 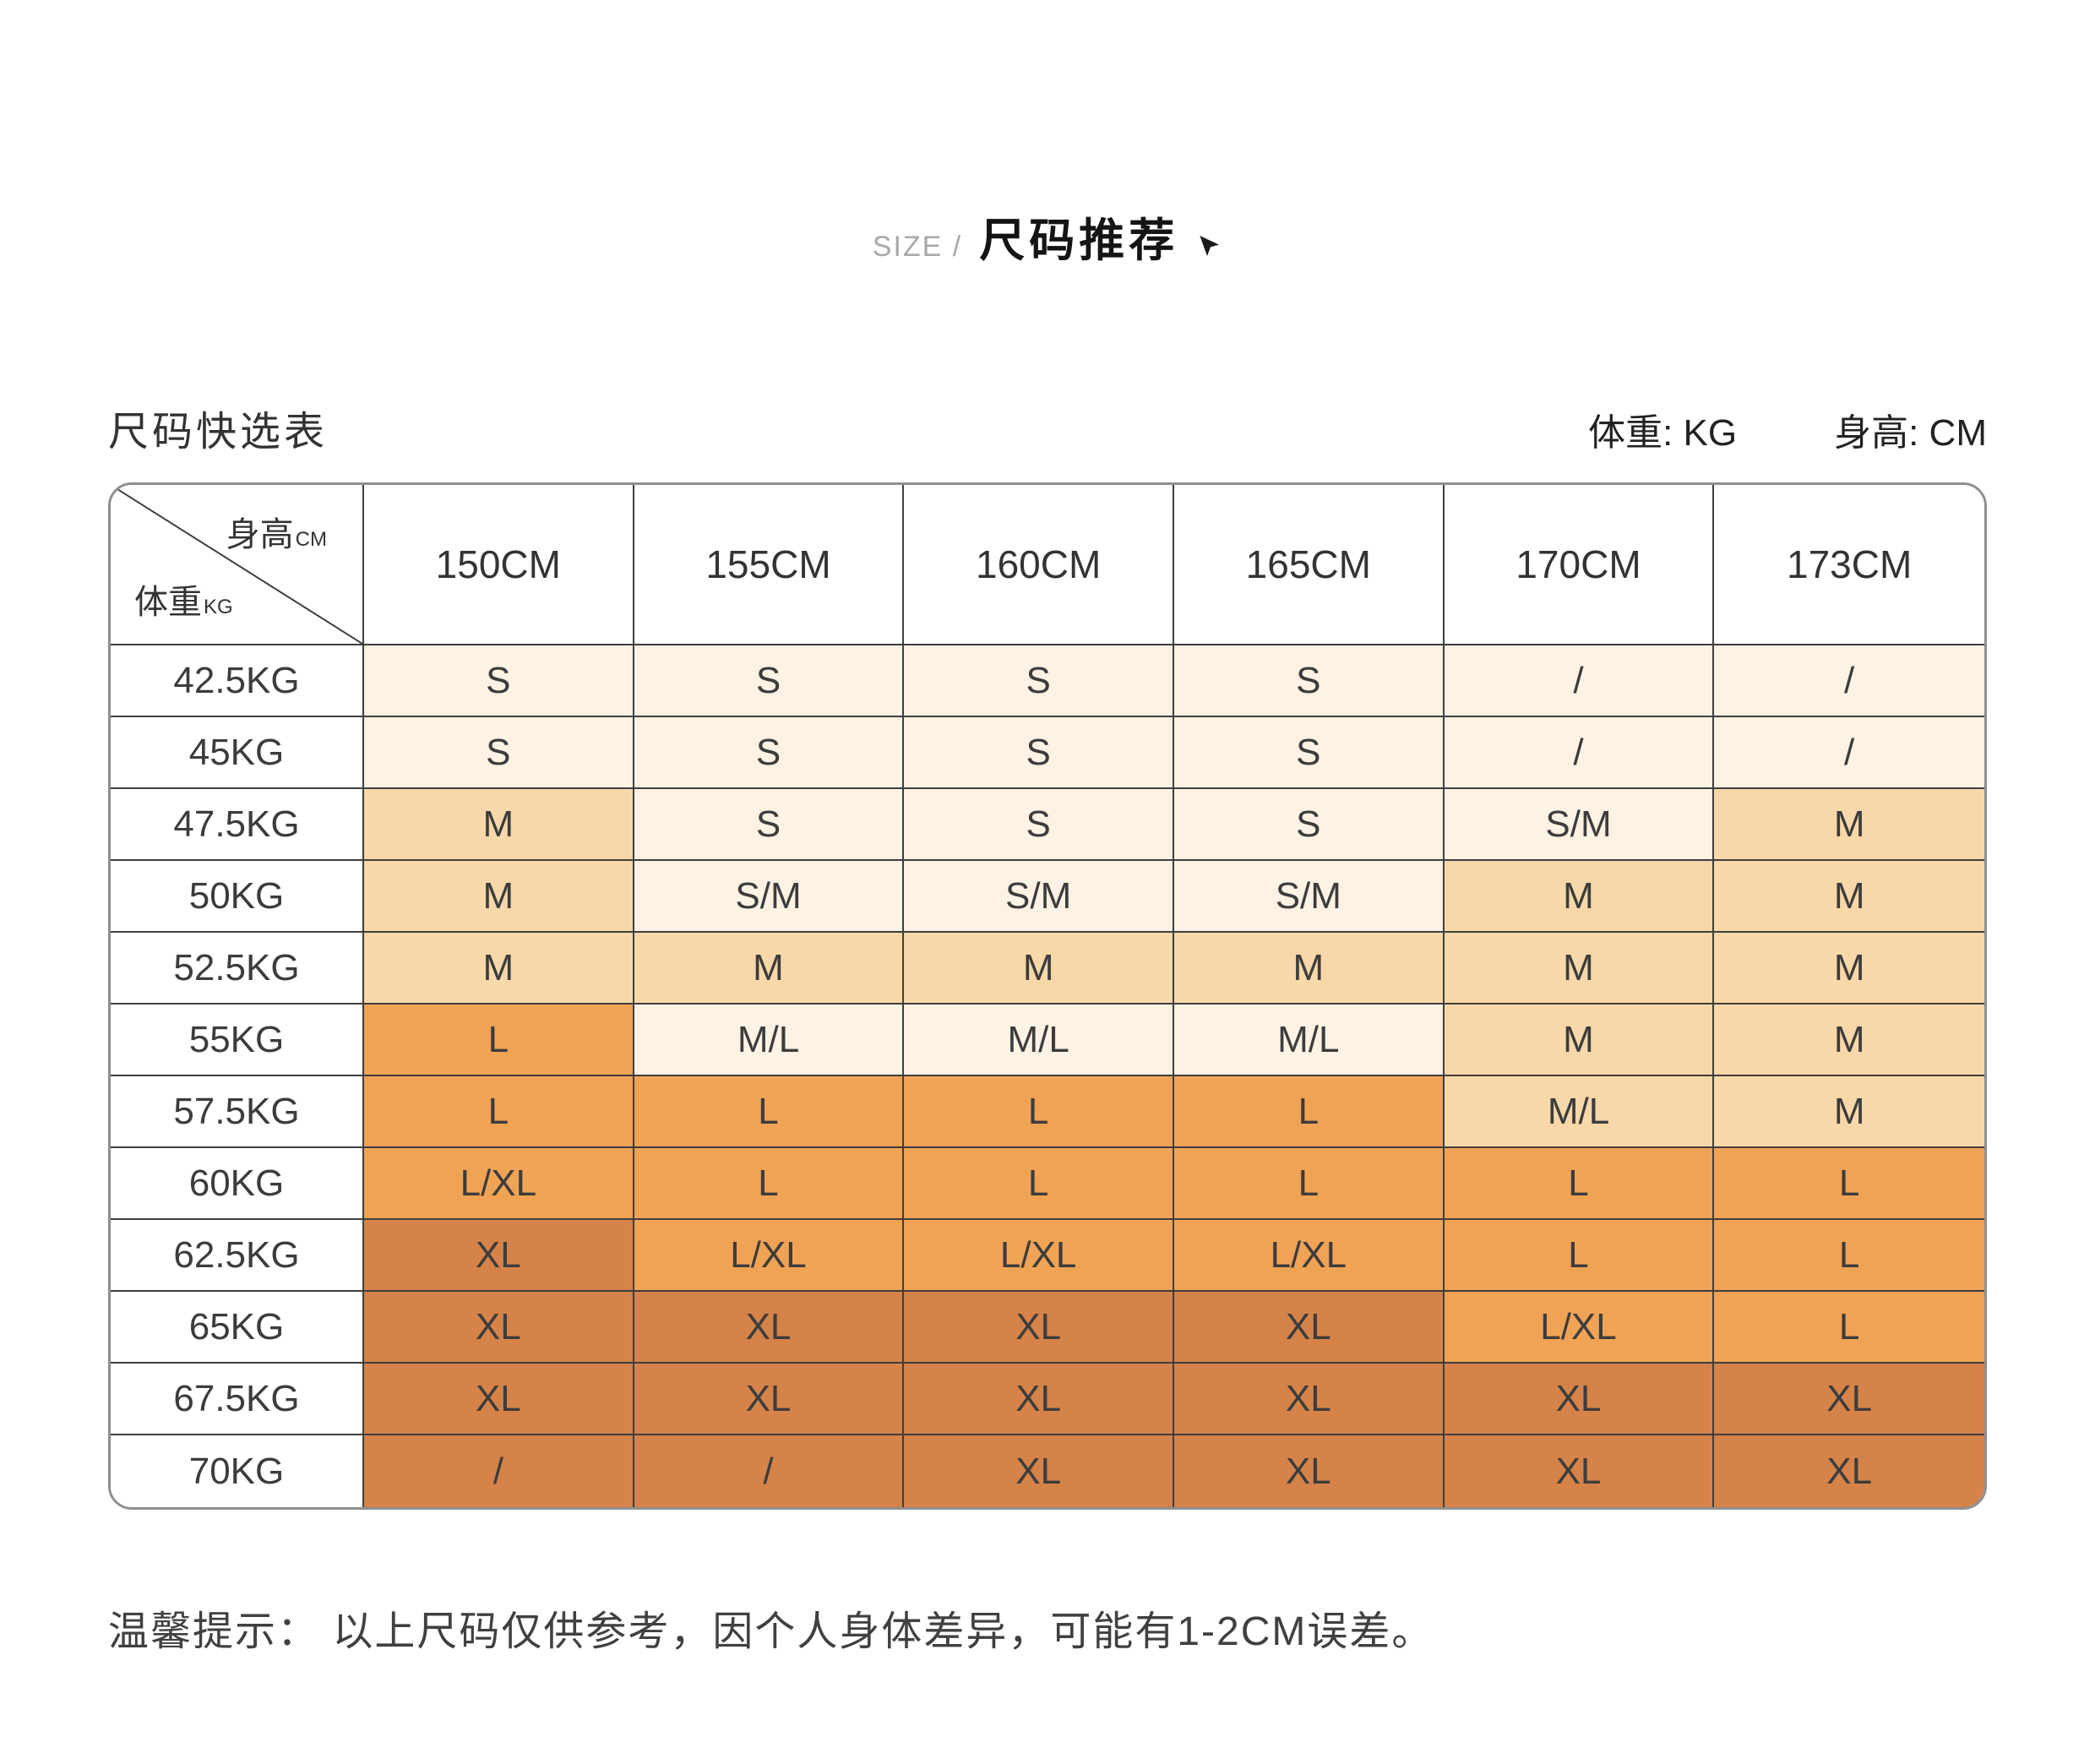 What do you see at coordinates (499, 565) in the screenshot?
I see `height-column-header: 150CM` at bounding box center [499, 565].